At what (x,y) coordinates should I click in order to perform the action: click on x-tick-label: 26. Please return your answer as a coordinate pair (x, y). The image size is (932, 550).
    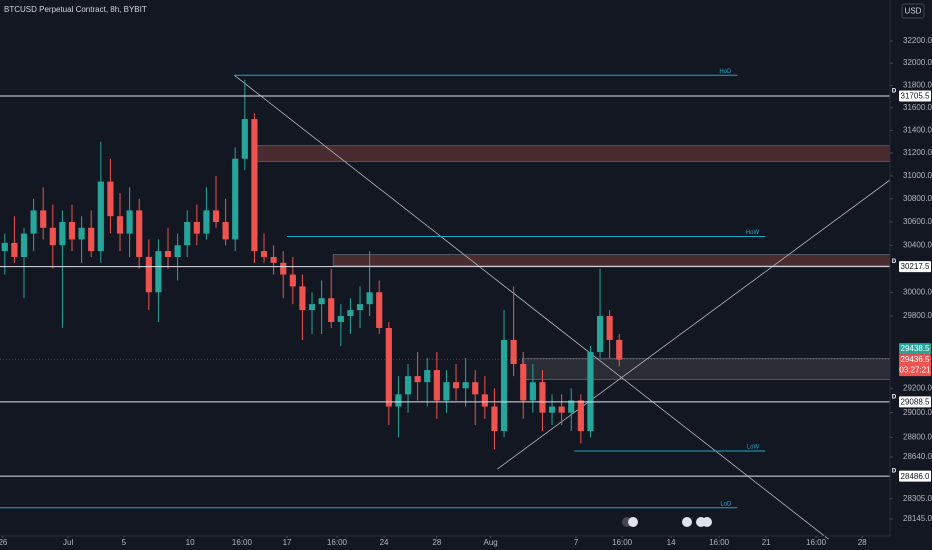
    Looking at the image, I should click on (4, 542).